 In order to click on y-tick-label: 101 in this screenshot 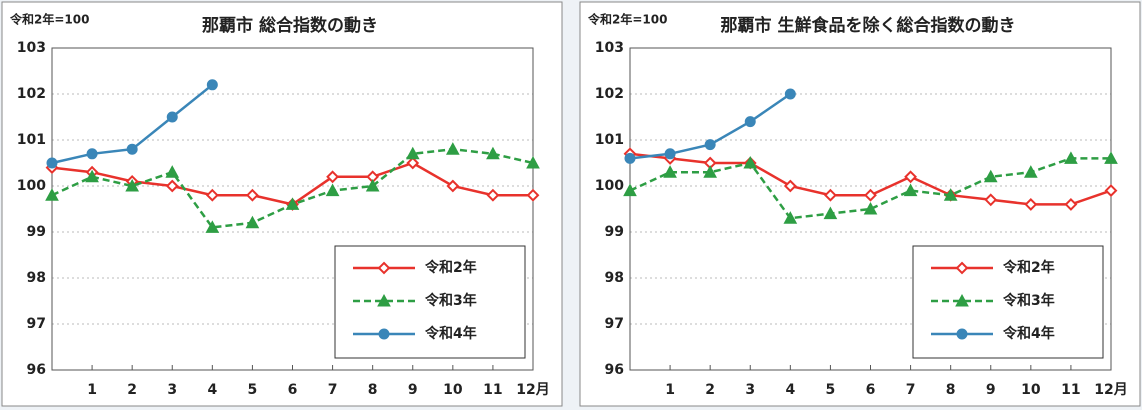, I will do `click(31, 140)`.